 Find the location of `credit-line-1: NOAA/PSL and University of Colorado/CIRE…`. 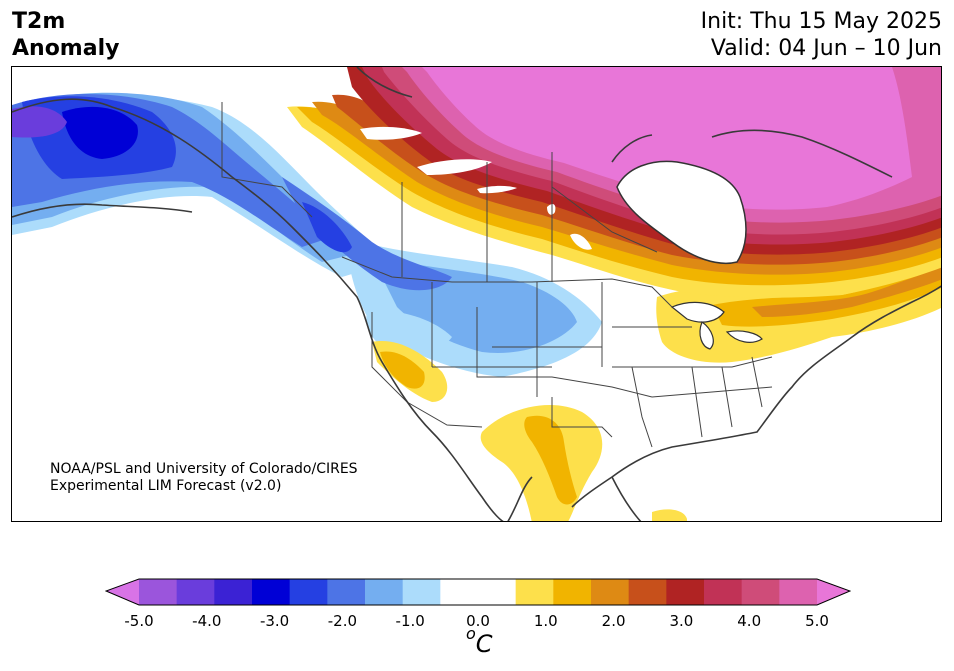

credit-line-1: NOAA/PSL and University of Colorado/CIRE… is located at coordinates (204, 469).